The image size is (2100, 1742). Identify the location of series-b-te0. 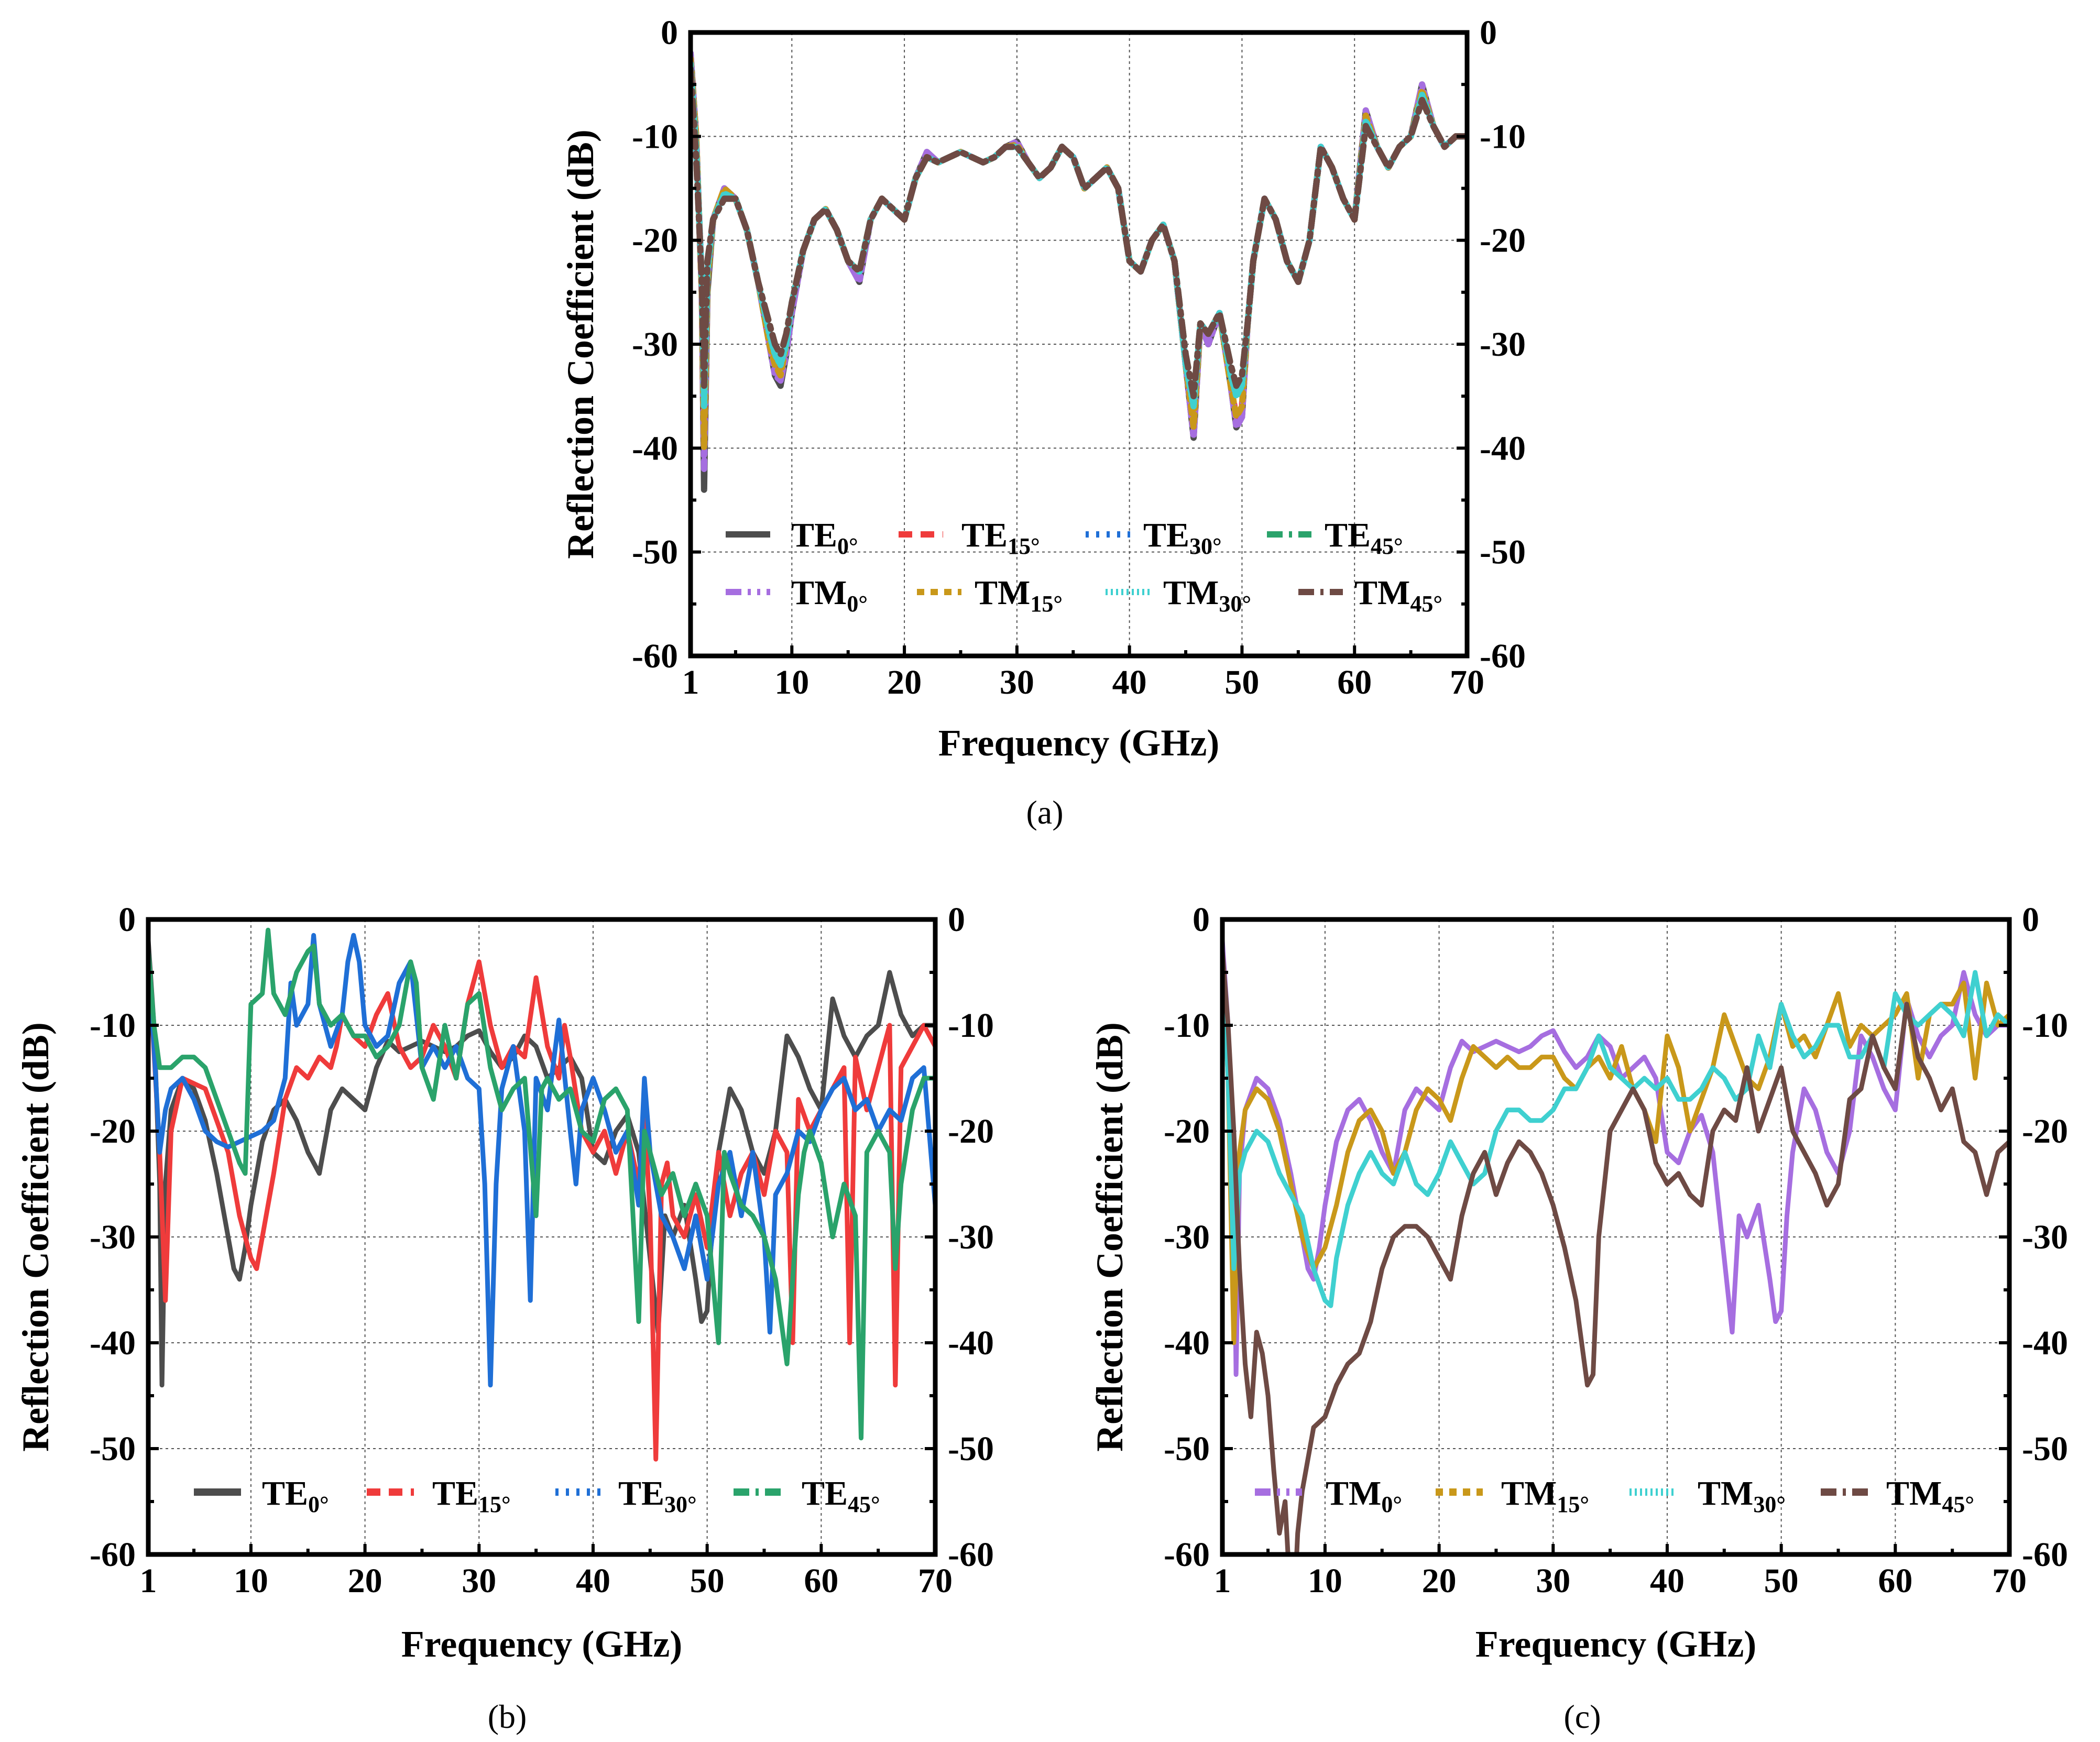
(541, 1163).